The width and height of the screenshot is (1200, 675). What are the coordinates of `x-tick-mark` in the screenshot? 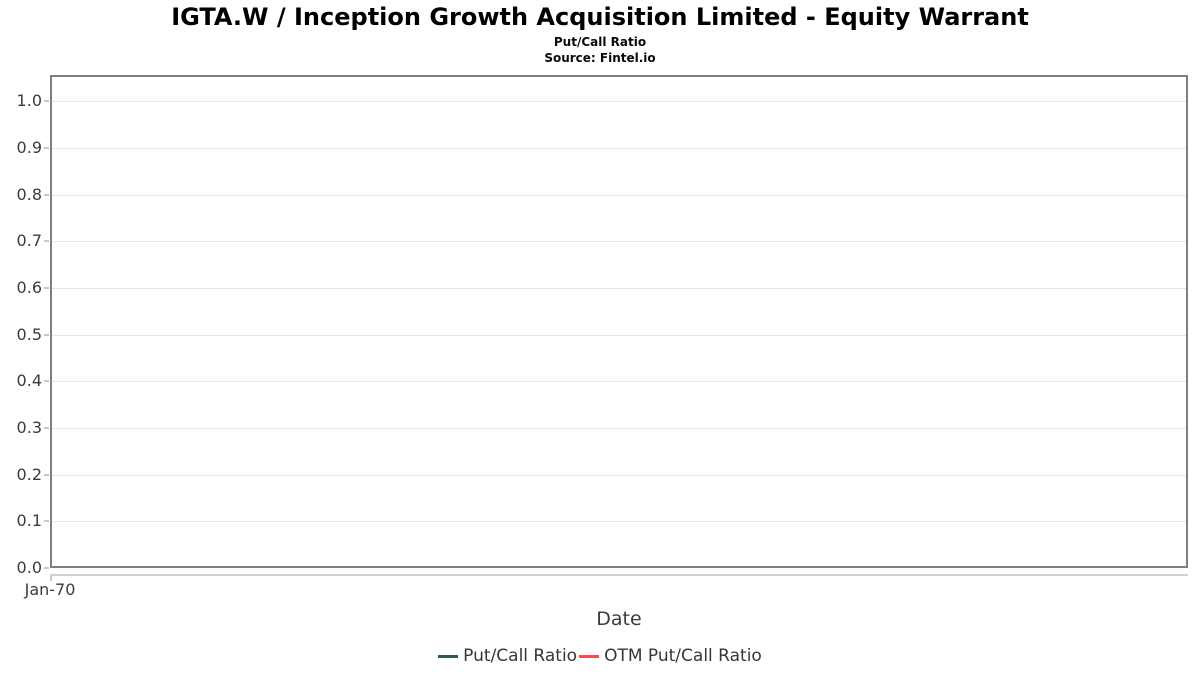 It's located at (51, 578).